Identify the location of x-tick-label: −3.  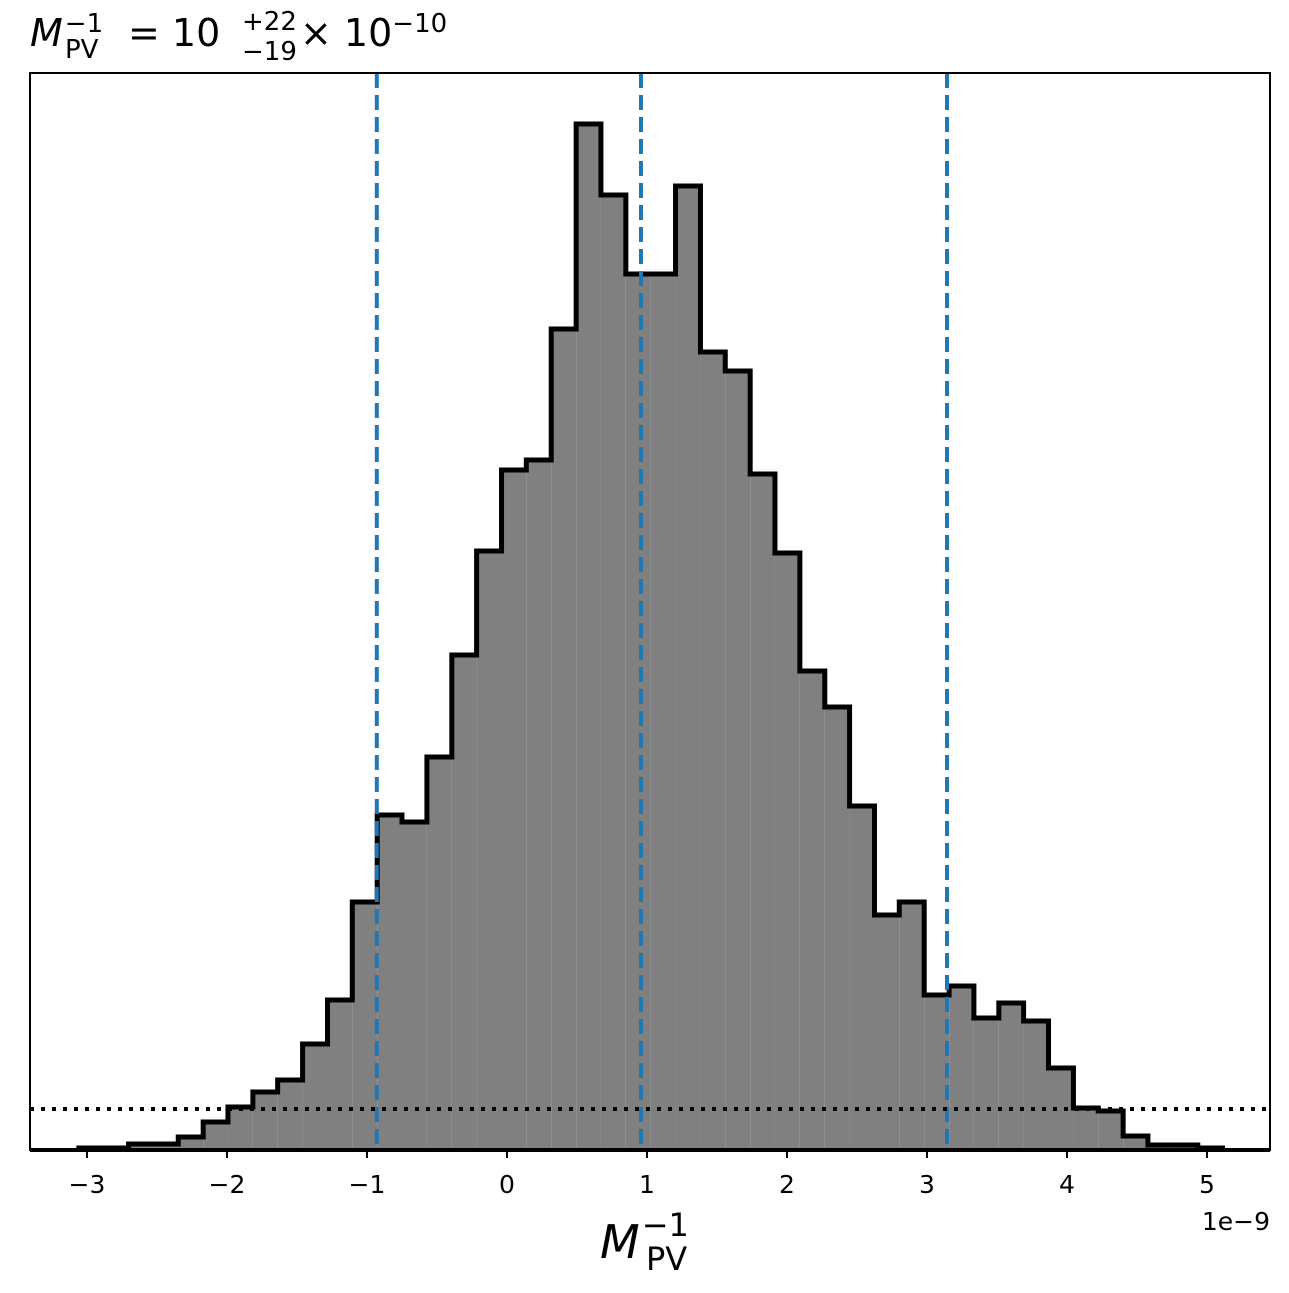
(87, 1184).